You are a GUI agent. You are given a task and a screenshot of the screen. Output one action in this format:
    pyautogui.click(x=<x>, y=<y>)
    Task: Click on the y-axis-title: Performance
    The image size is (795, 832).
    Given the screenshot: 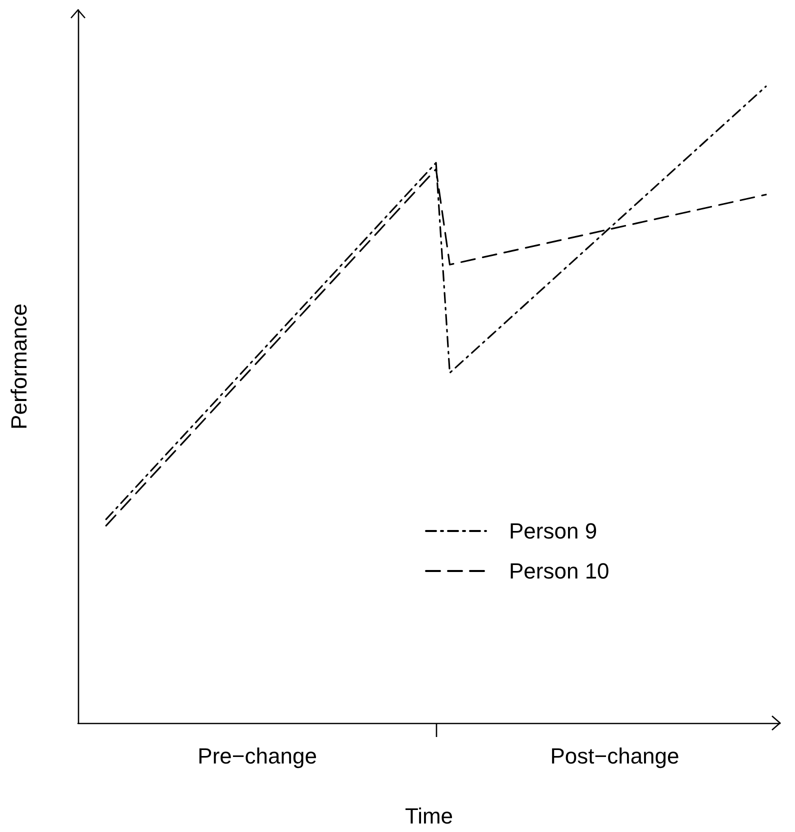 What is the action you would take?
    pyautogui.click(x=19, y=367)
    